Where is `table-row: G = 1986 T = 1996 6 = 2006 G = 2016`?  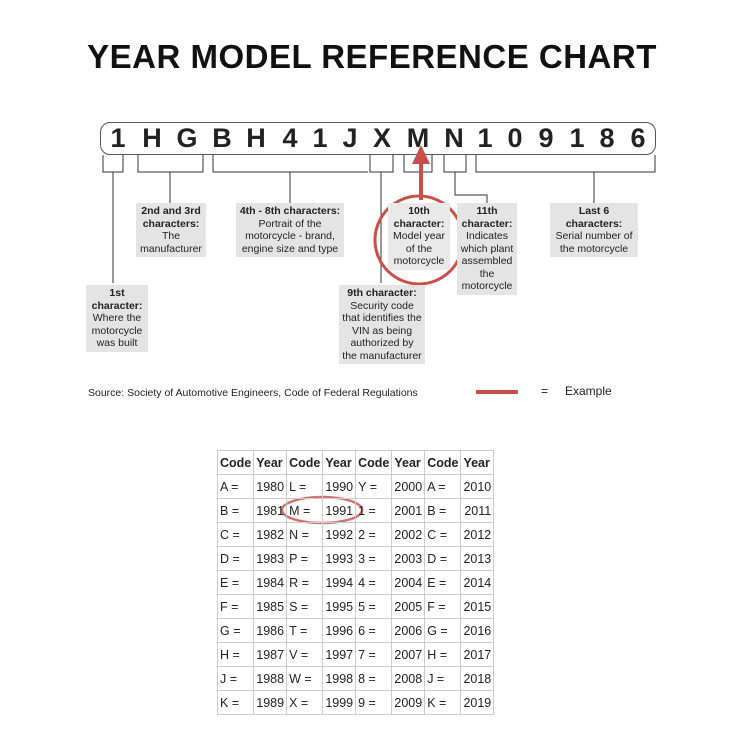
table-row: G = 1986 T = 1996 6 = 2006 G = 2016 is located at coordinates (355, 630).